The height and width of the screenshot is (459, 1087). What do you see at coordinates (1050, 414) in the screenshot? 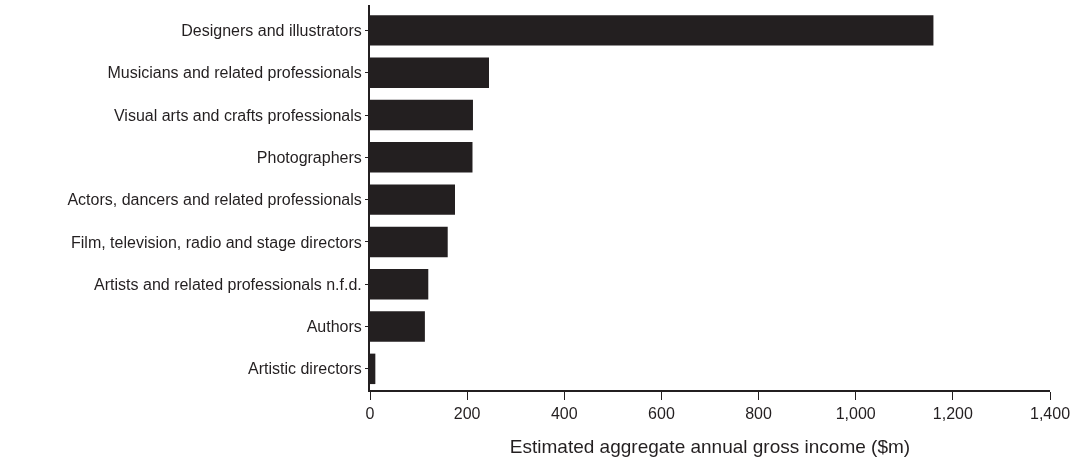
I see `x-tick-label: 1,400` at bounding box center [1050, 414].